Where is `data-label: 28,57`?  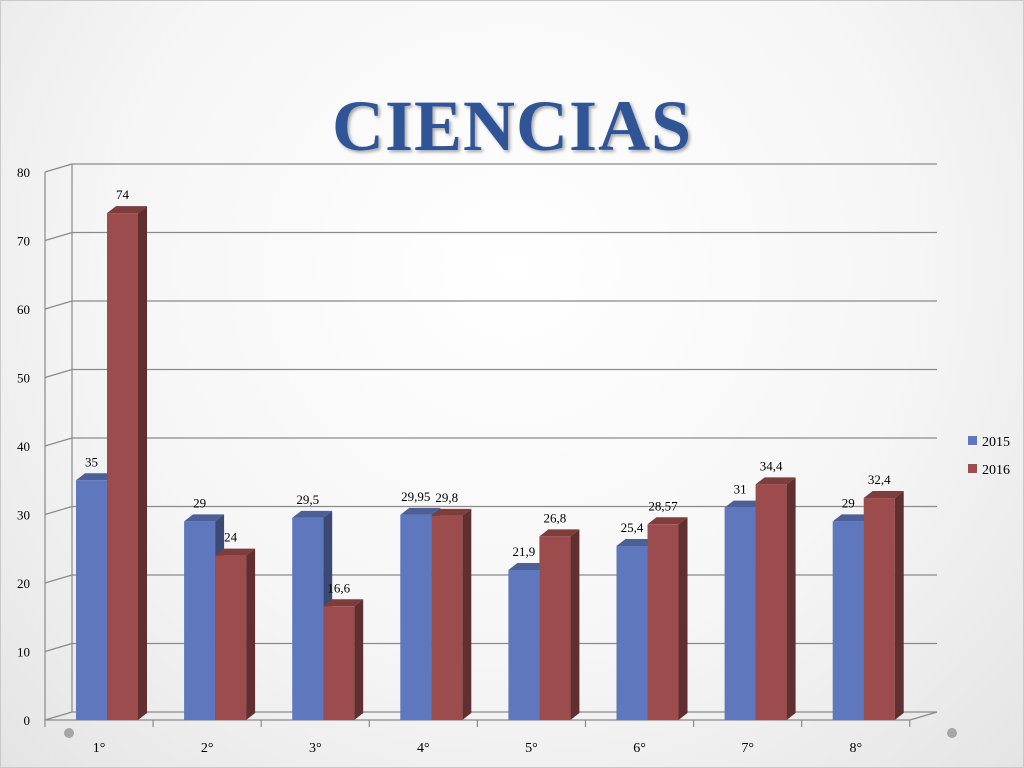
data-label: 28,57 is located at coordinates (663, 505).